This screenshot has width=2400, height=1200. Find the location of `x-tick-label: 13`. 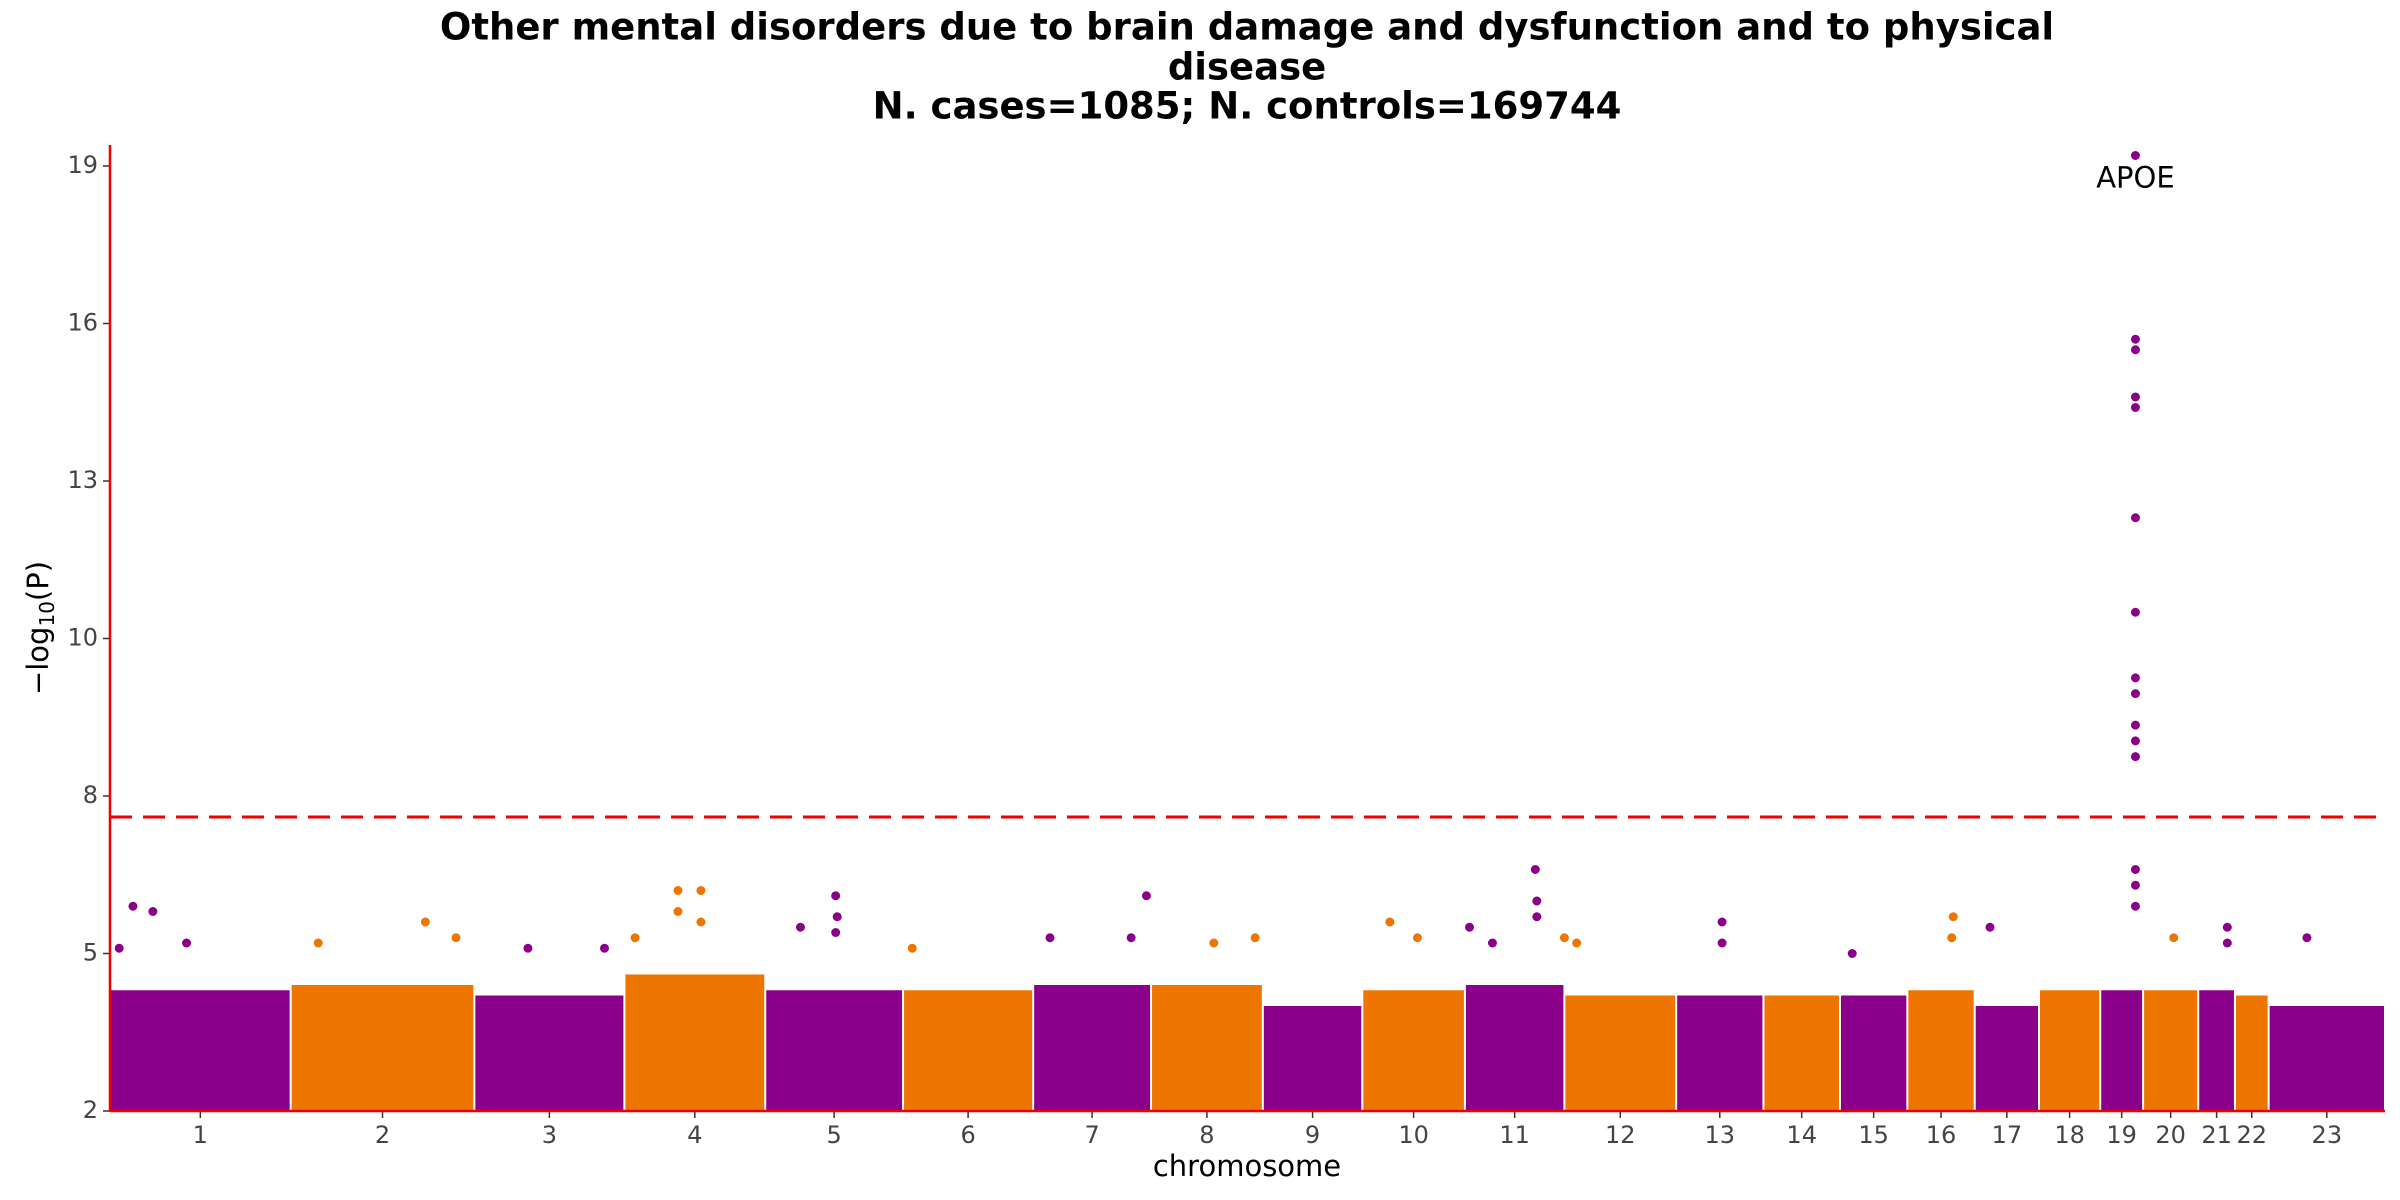

x-tick-label: 13 is located at coordinates (1720, 1135).